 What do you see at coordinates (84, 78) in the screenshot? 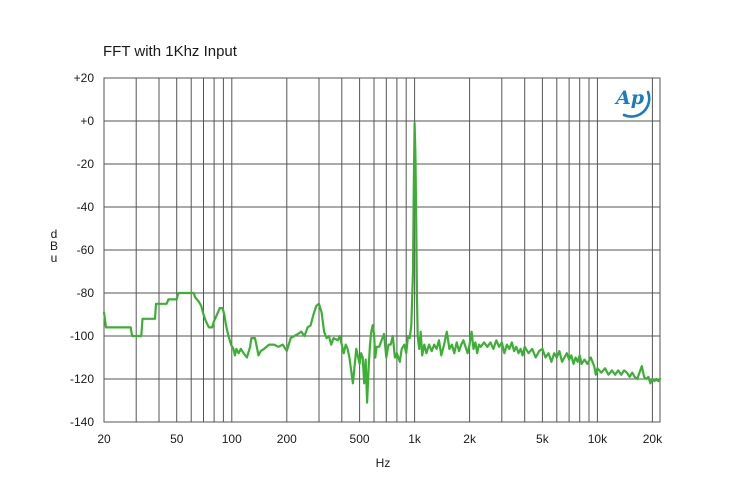
I see `y-tick-label: +20` at bounding box center [84, 78].